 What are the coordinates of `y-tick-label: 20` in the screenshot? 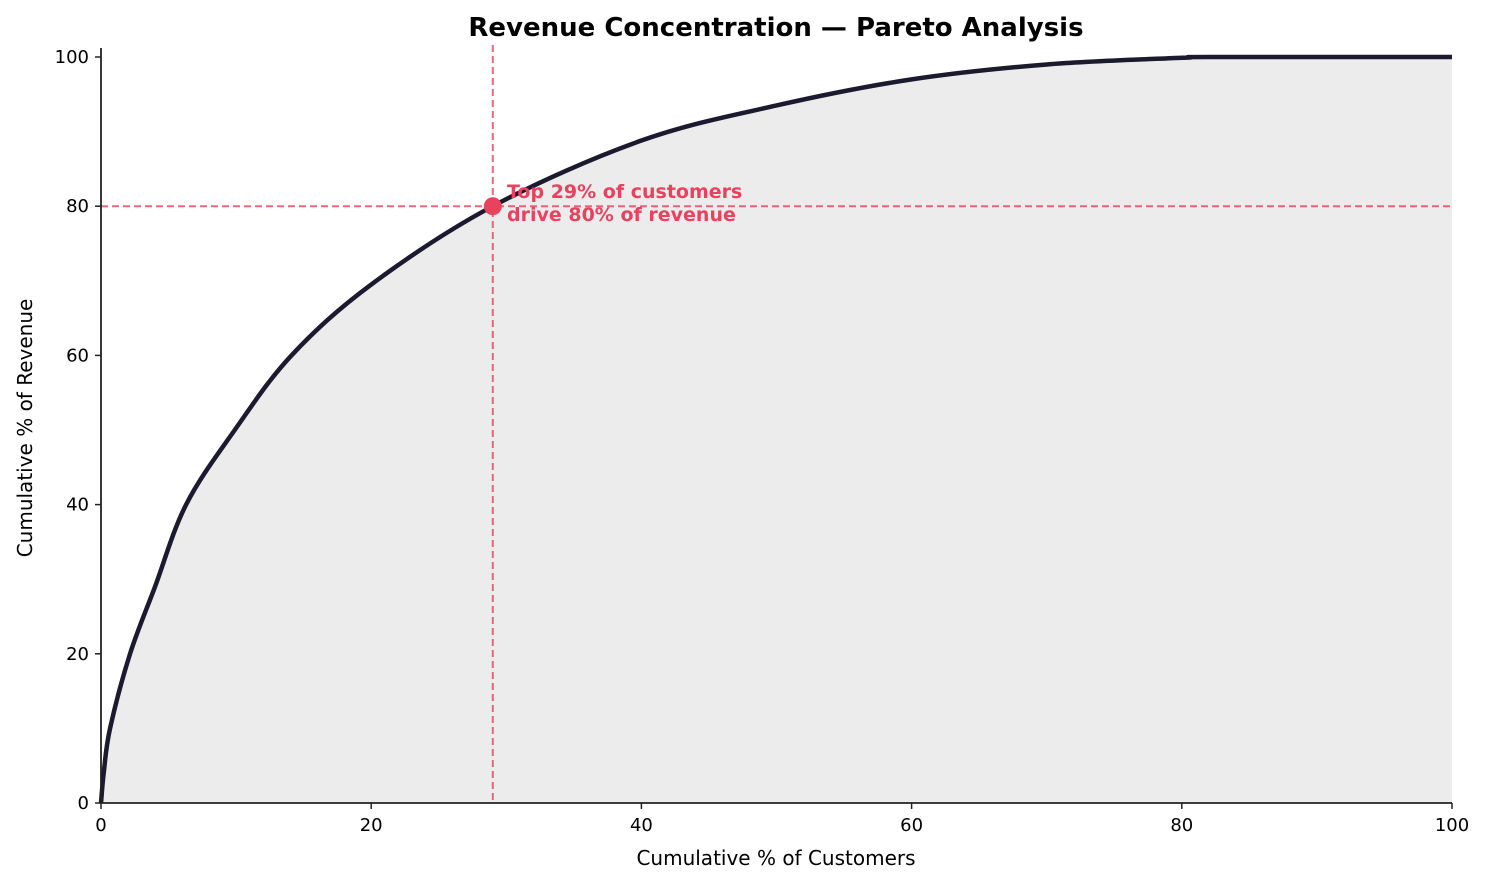 It's located at (77, 654).